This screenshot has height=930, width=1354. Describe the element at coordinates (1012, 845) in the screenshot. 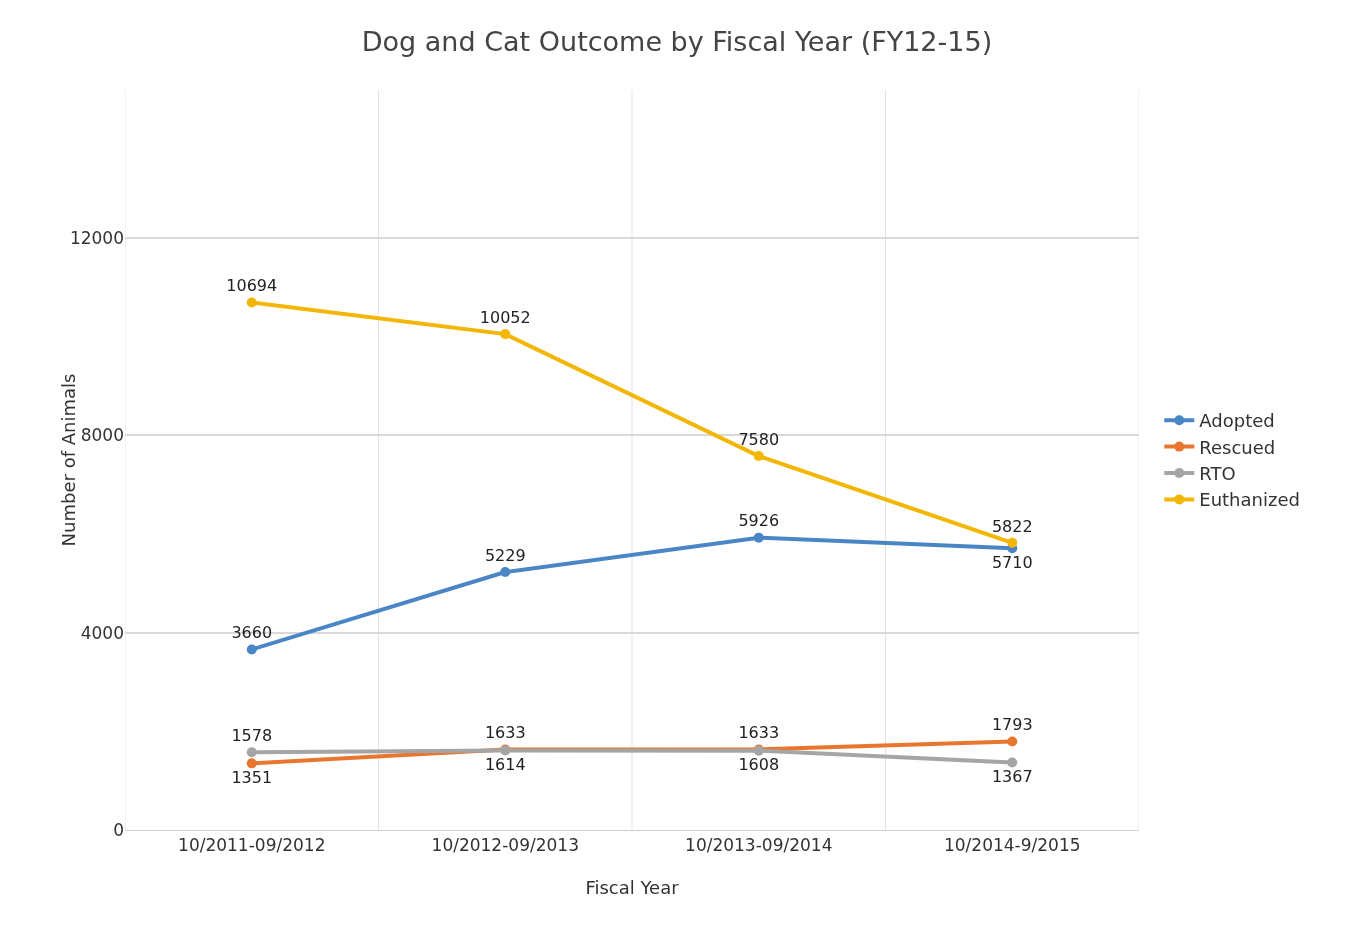

I see `x-tick-label: 10/2014-9/2015` at that location.